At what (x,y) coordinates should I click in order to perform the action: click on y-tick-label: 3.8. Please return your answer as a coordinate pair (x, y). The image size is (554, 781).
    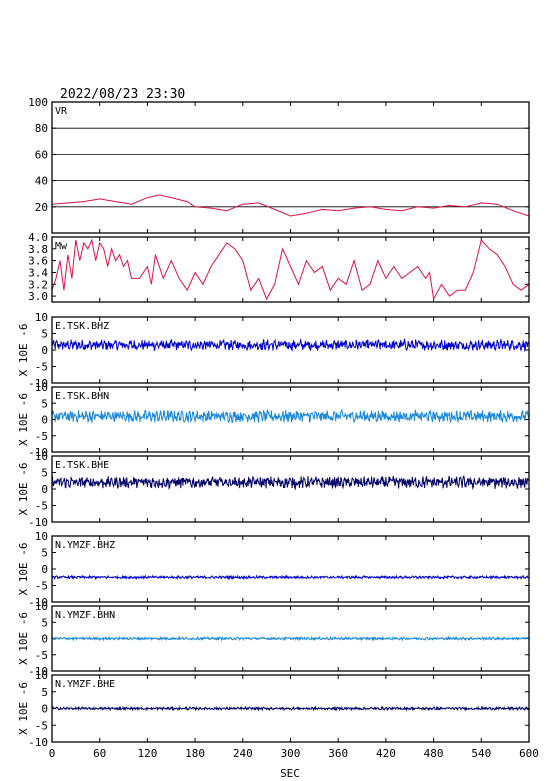
    Looking at the image, I should click on (38, 249).